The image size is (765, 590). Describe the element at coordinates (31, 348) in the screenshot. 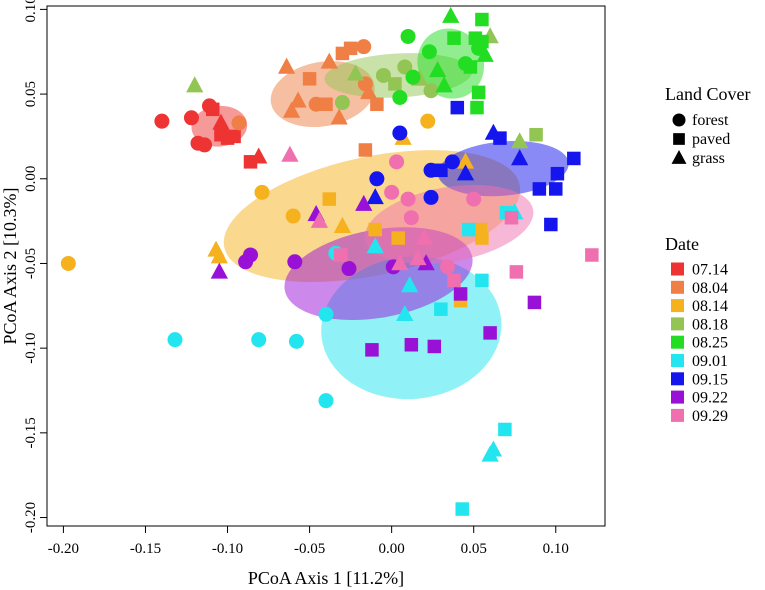

I see `y-tick-label: -0.10` at that location.